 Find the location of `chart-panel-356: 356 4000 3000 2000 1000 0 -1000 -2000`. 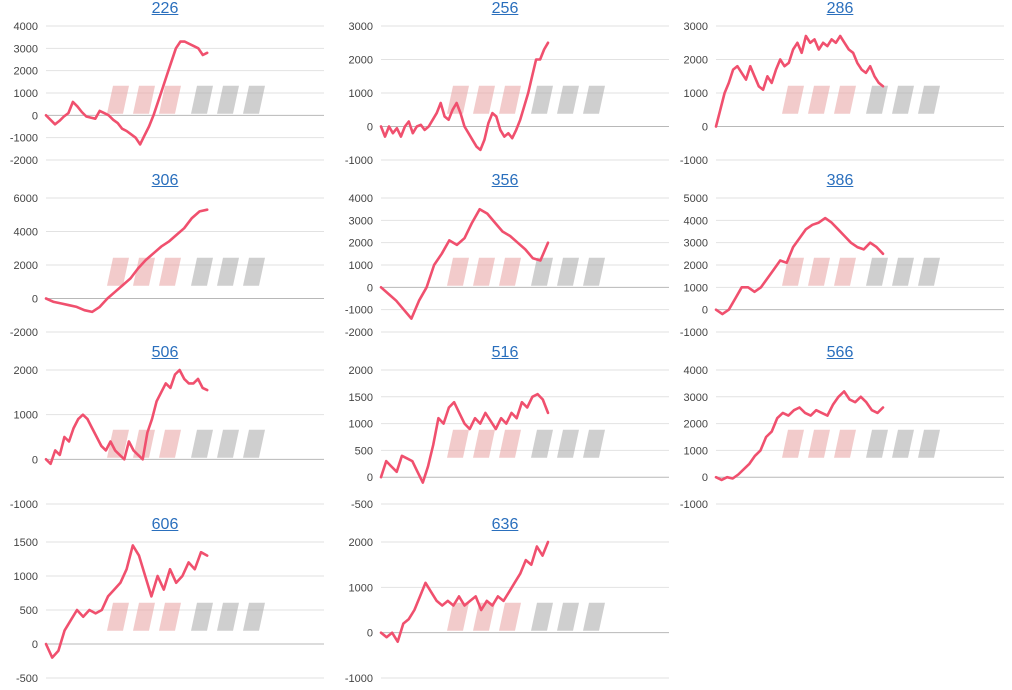

chart-panel-356: 356 4000 3000 2000 1000 0 -1000 -2000 is located at coordinates (505, 257).